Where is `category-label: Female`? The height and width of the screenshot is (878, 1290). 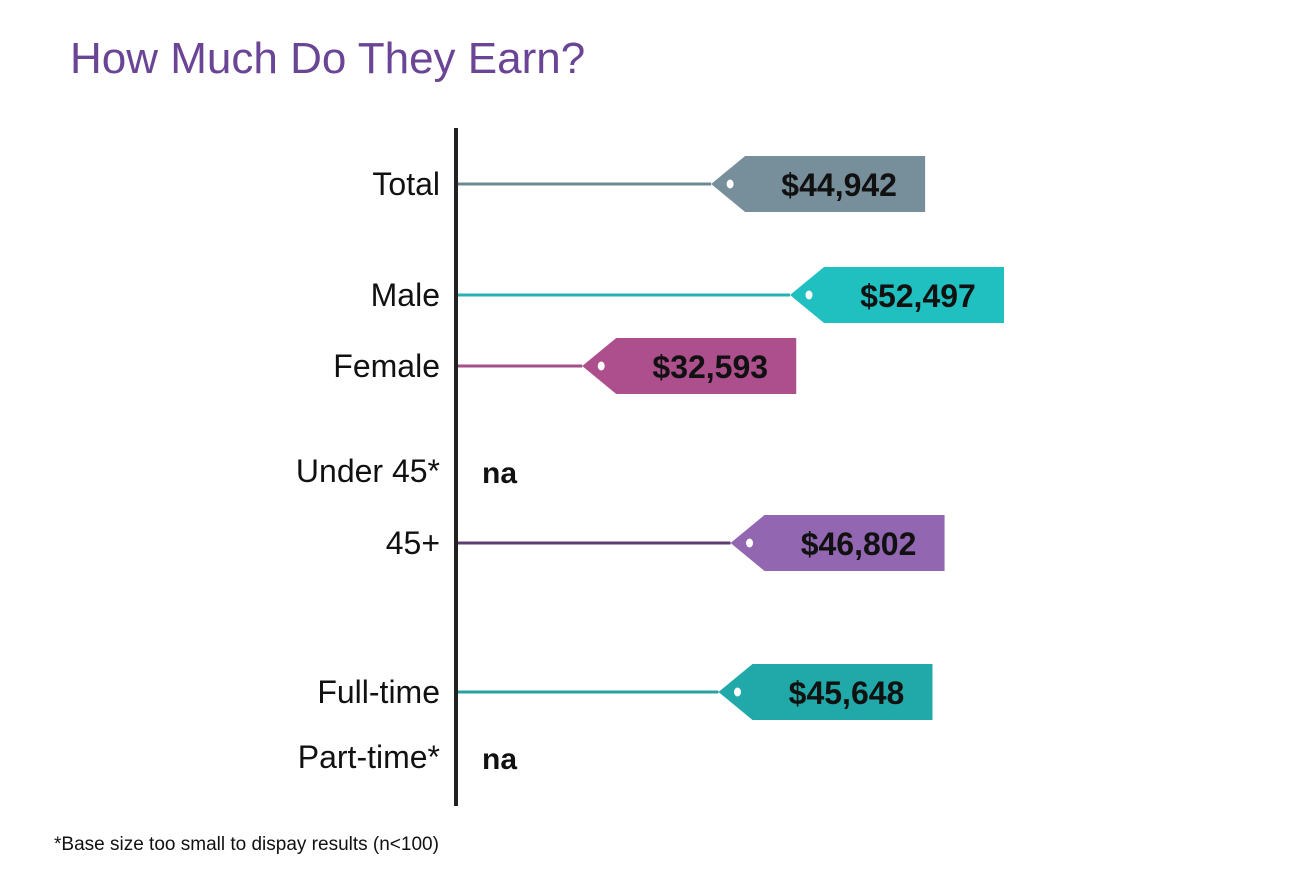
category-label: Female is located at coordinates (386, 366).